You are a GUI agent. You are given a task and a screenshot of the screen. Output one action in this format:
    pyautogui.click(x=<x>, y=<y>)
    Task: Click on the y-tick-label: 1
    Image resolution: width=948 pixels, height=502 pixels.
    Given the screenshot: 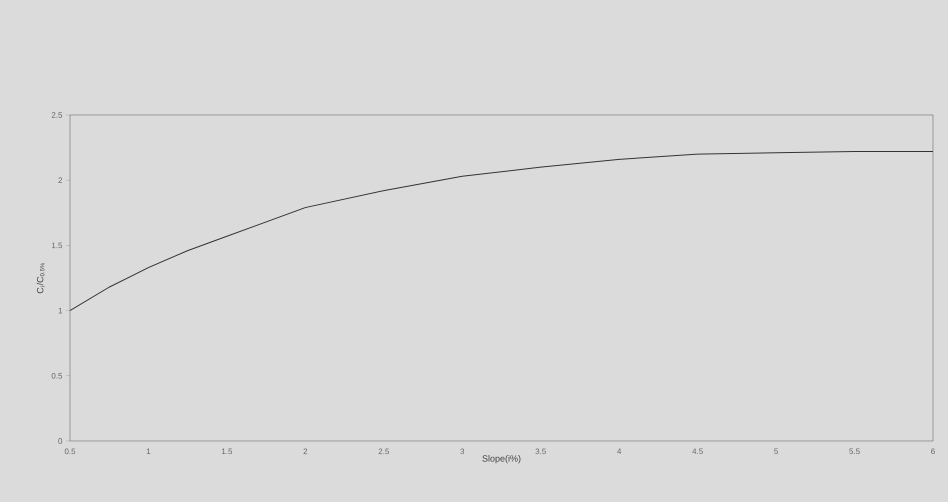 What is the action you would take?
    pyautogui.click(x=60, y=311)
    